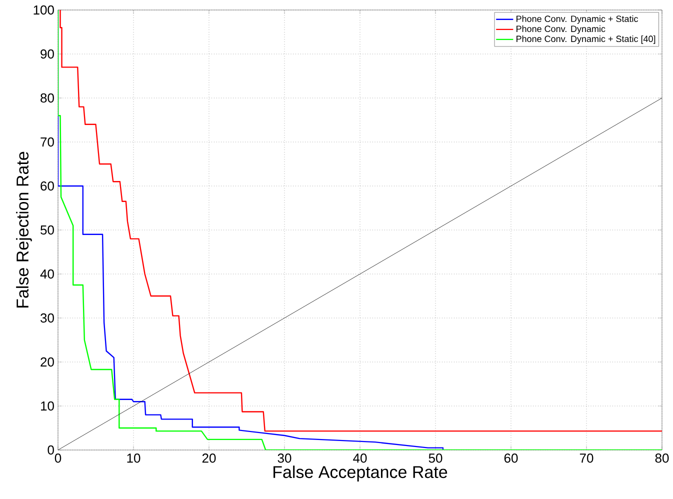 The height and width of the screenshot is (499, 673). Describe the element at coordinates (47, 98) in the screenshot. I see `y-tick-label: 80` at that location.